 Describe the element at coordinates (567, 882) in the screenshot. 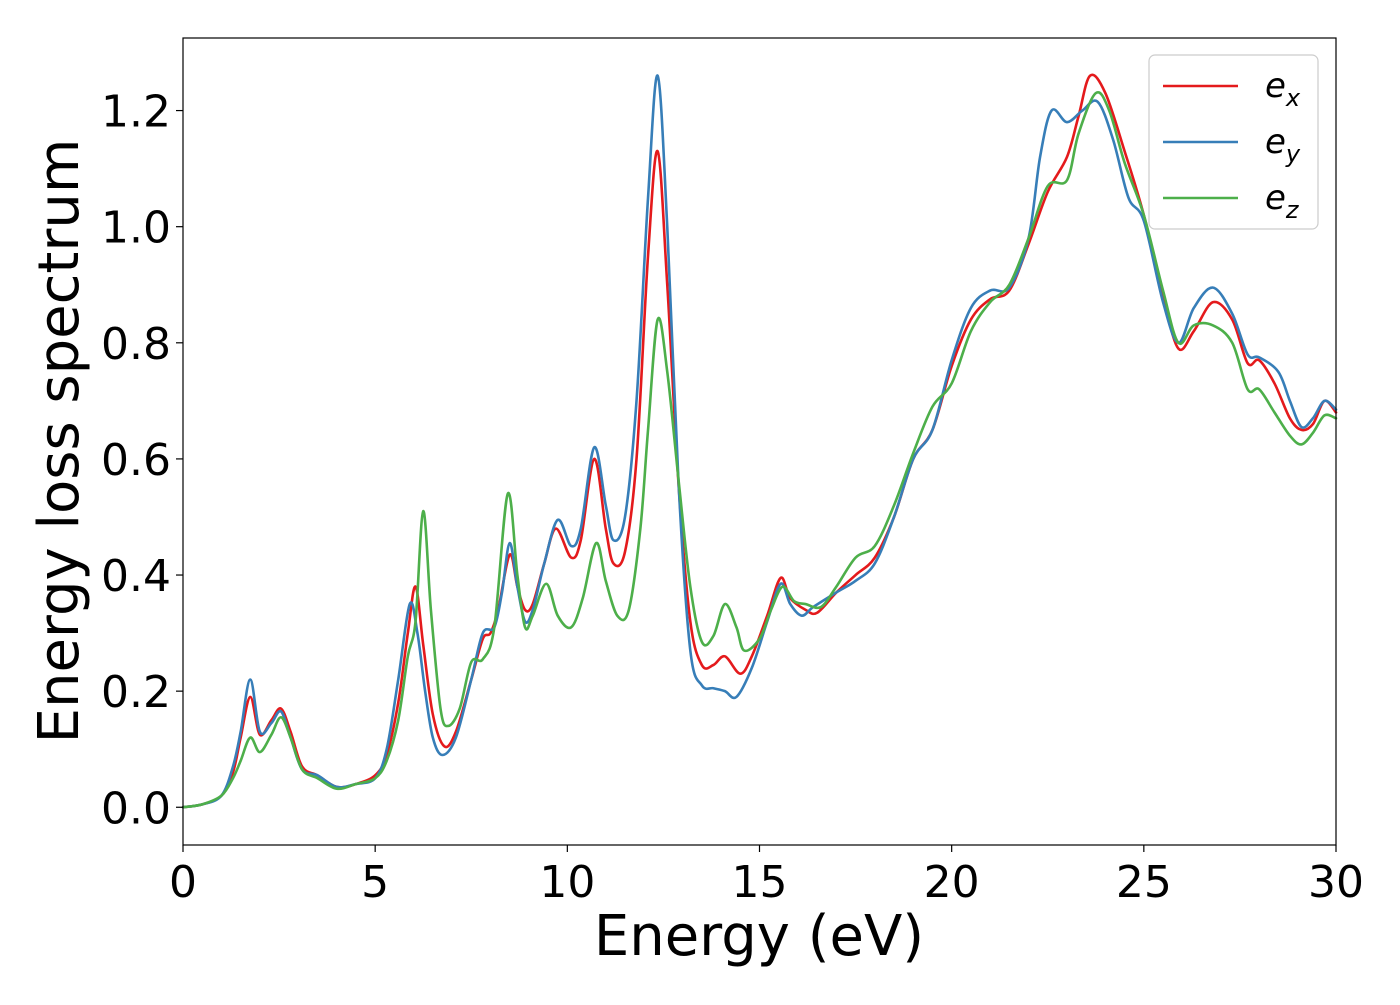

I see `x-tick-label: 10` at that location.